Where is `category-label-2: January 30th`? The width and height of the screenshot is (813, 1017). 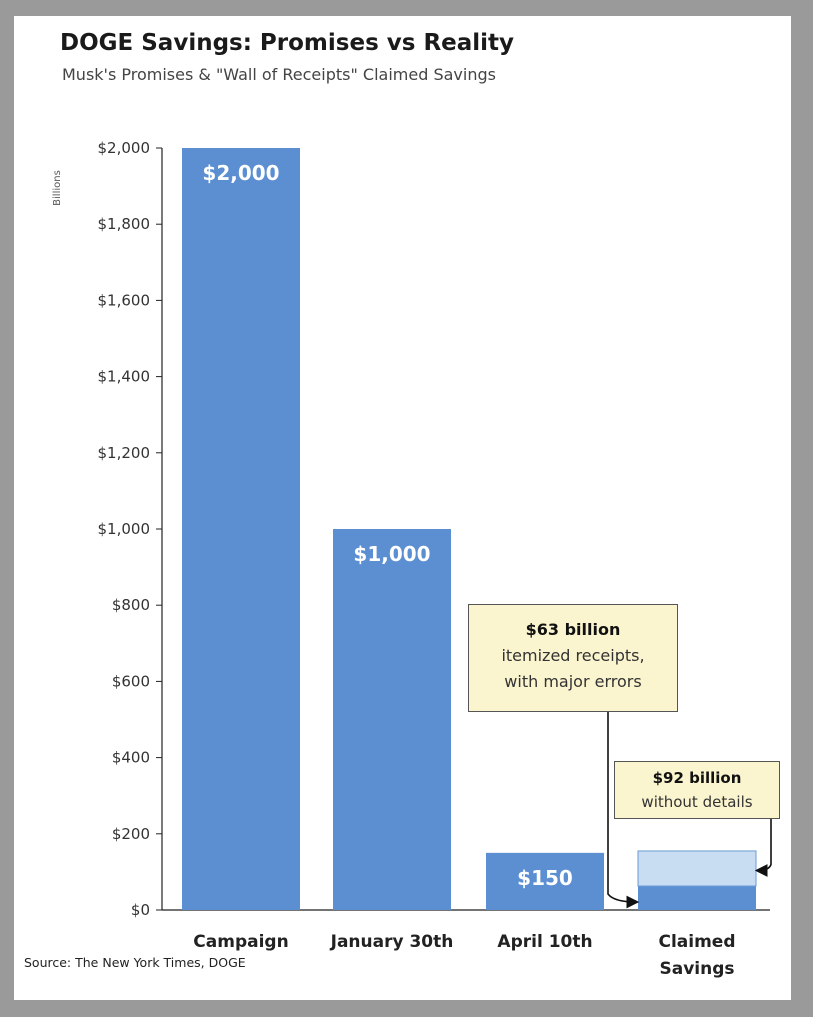
category-label-2: January 30th is located at coordinates (392, 942).